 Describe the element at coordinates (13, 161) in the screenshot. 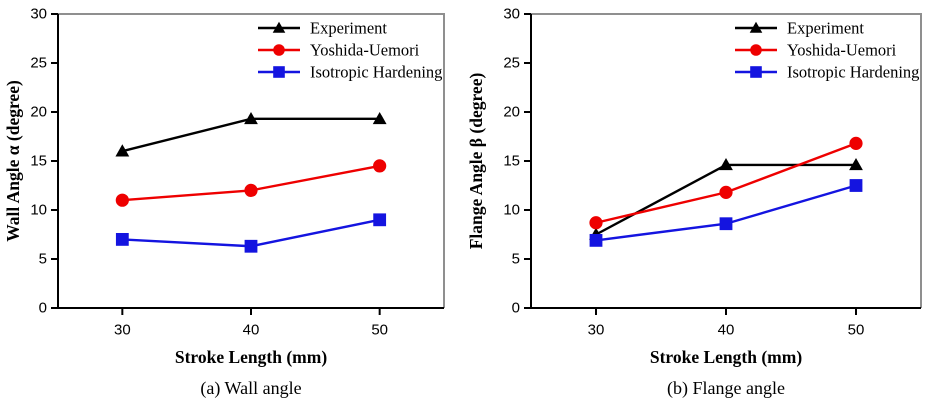

I see `y-axis-label: Wall Angle α (degree)` at that location.